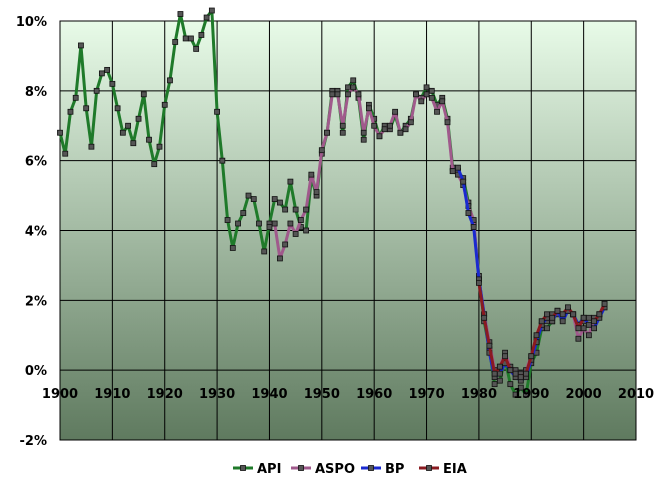  What do you see at coordinates (394, 469) in the screenshot?
I see `legend-label: BP` at bounding box center [394, 469].